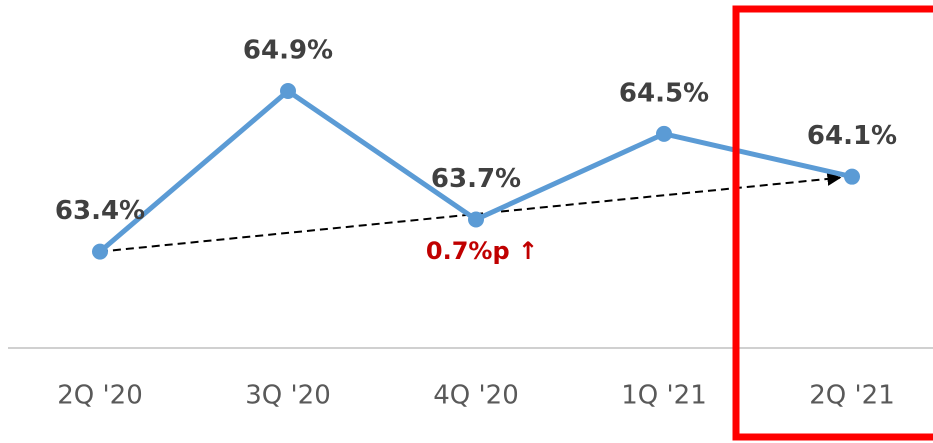  What do you see at coordinates (852, 396) in the screenshot?
I see `x-tick-label: 2Q '21` at bounding box center [852, 396].